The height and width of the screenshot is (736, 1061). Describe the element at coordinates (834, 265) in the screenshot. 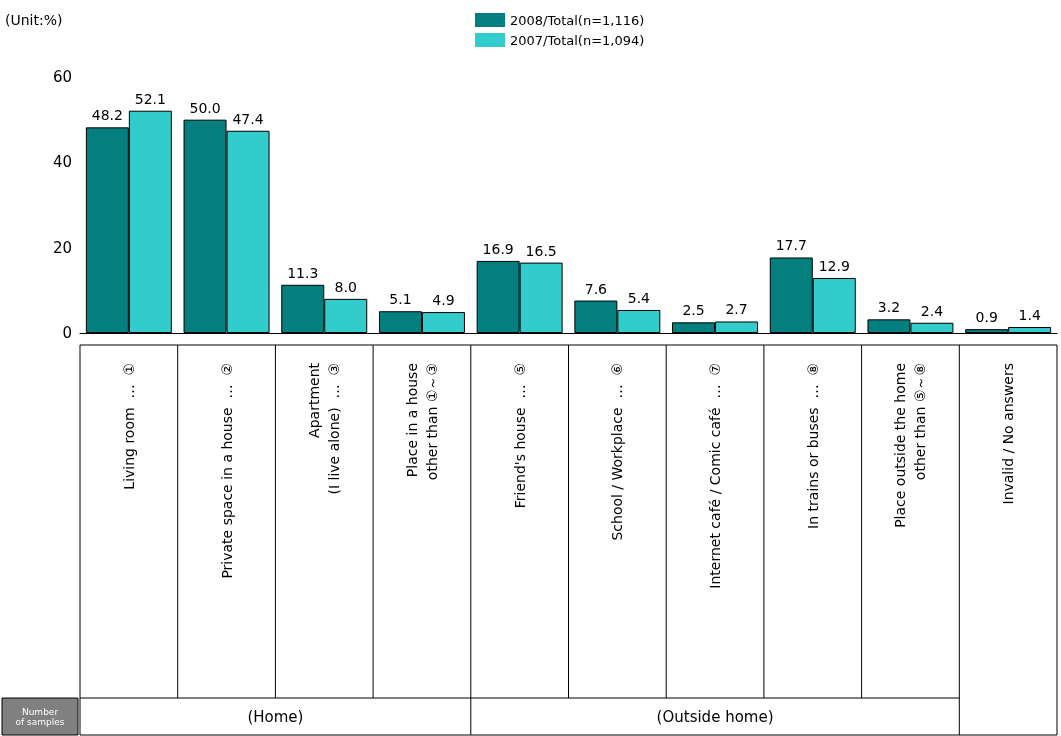

I see `data-label: 12.9` at that location.